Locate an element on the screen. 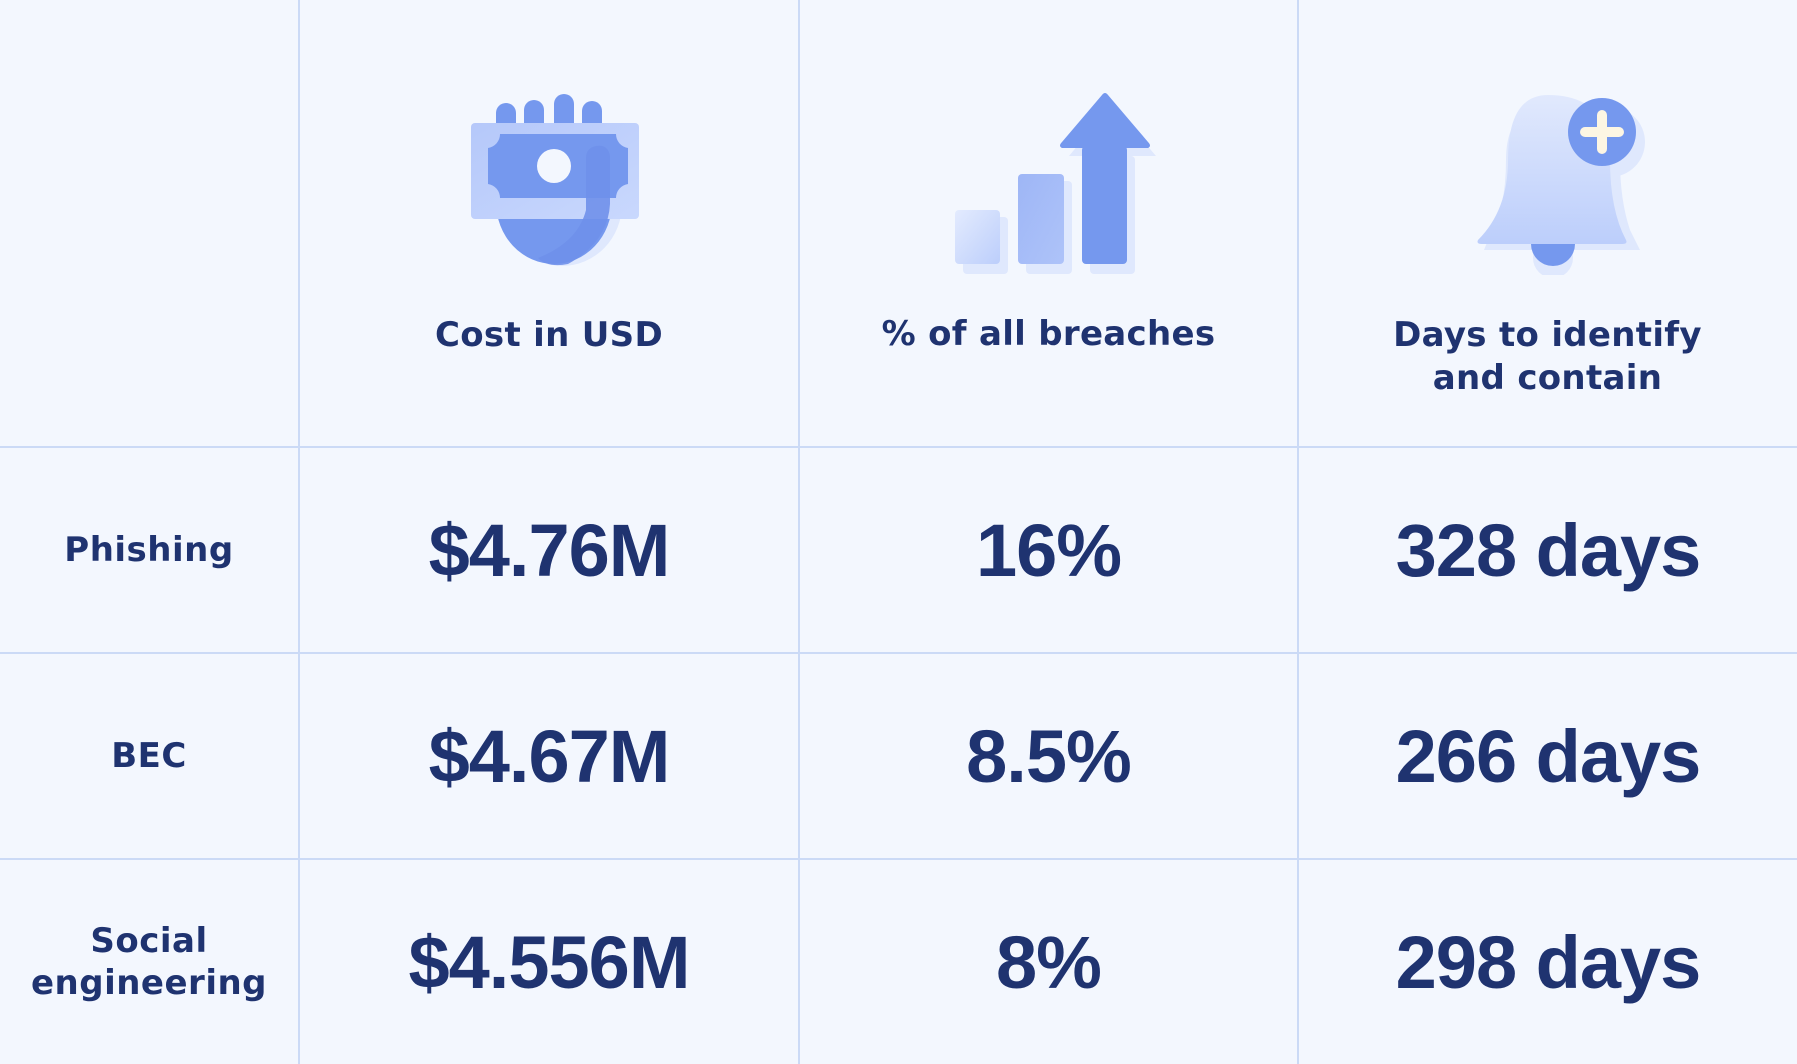 The width and height of the screenshot is (1797, 1064). cell-phishing-days: 328 days is located at coordinates (1548, 550).